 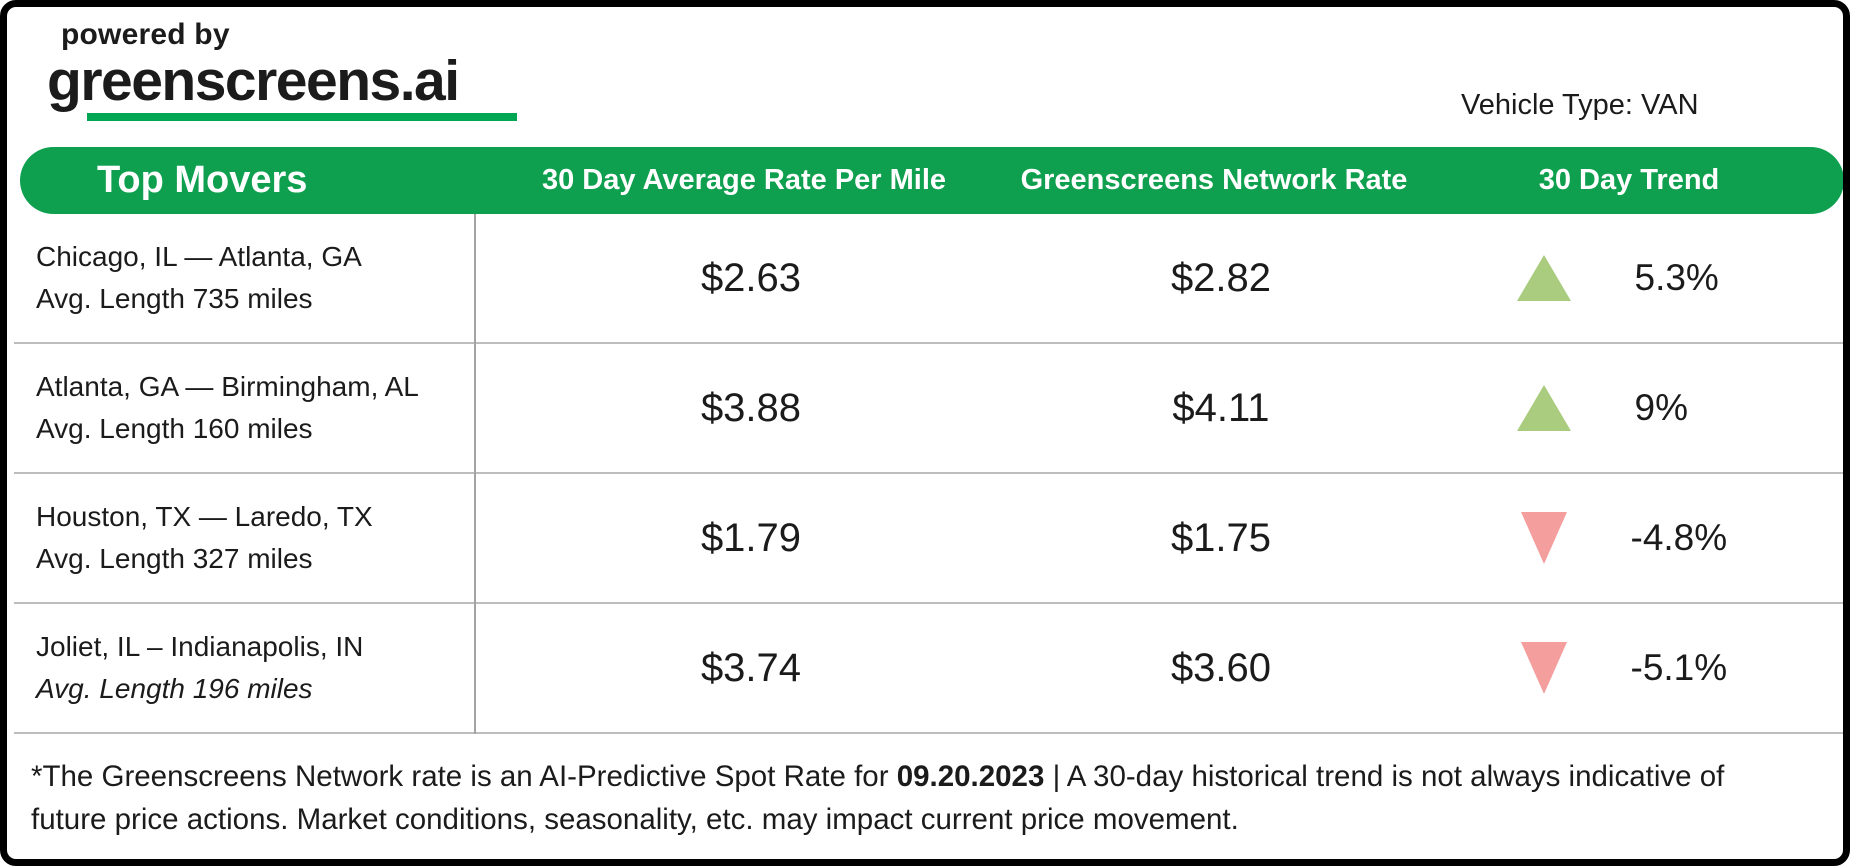 What do you see at coordinates (1632, 278) in the screenshot?
I see `trend-cell: 5.3%` at bounding box center [1632, 278].